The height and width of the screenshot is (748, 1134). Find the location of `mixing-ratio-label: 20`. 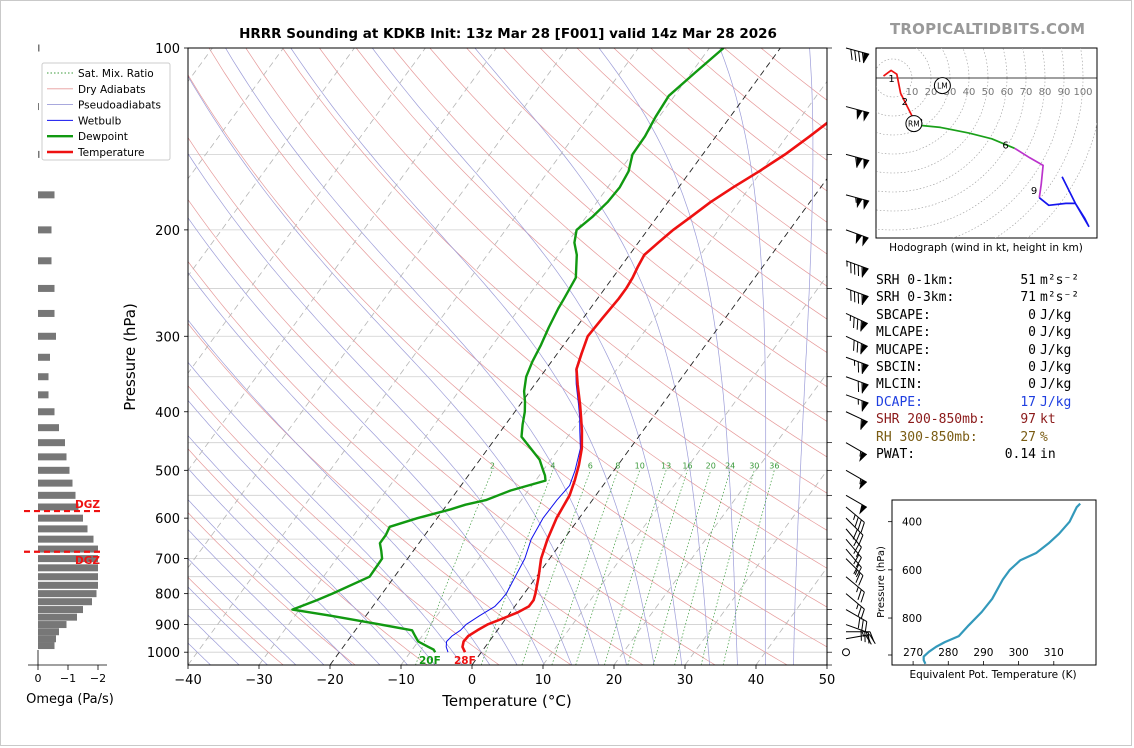

mixing-ratio-label: 20 is located at coordinates (711, 465).